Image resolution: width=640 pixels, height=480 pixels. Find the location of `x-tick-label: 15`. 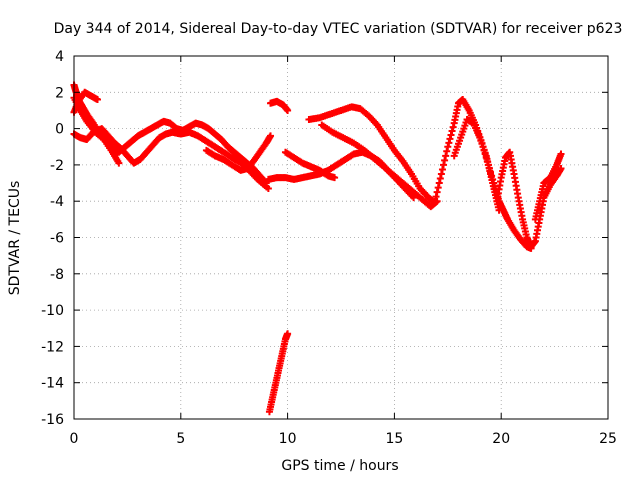

x-tick-label: 15 is located at coordinates (394, 439).